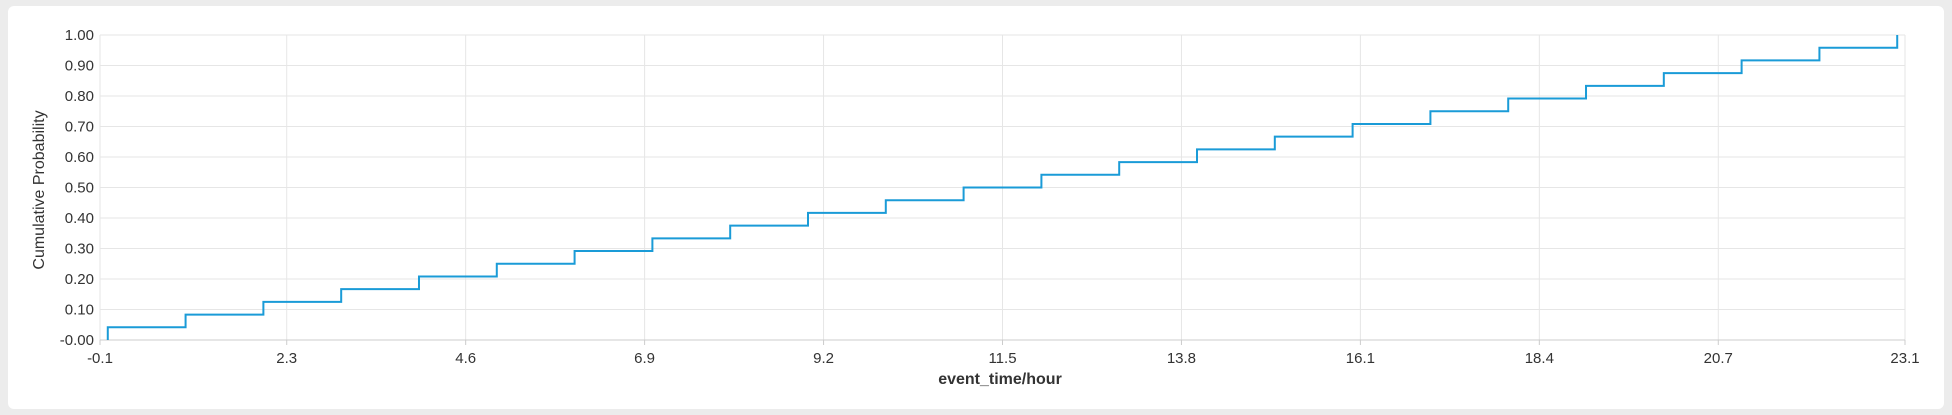 The image size is (1952, 415). What do you see at coordinates (79, 157) in the screenshot?
I see `y-tick-label: 0.60` at bounding box center [79, 157].